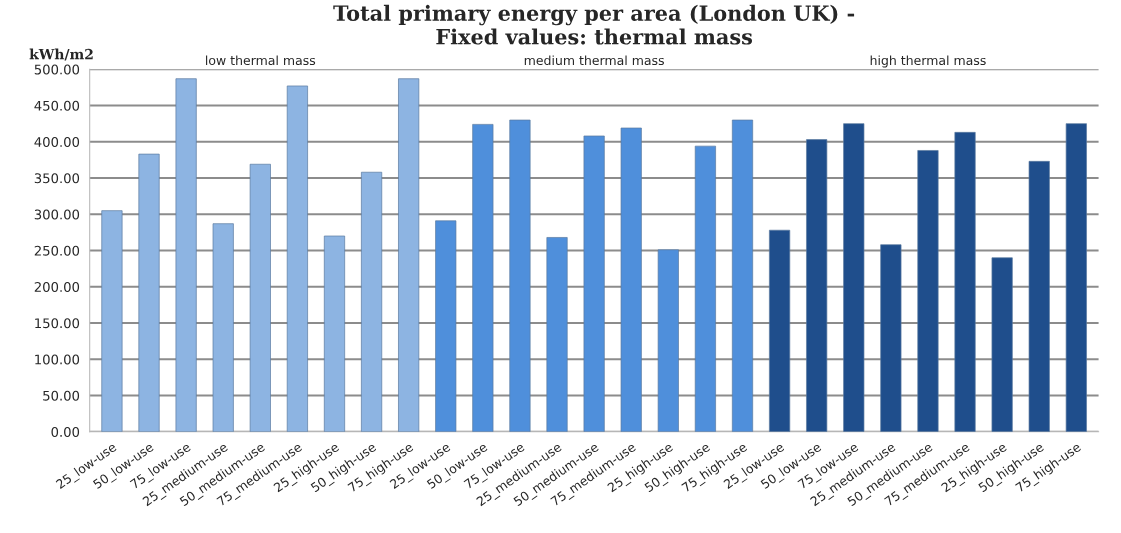  Describe the element at coordinates (57, 214) in the screenshot. I see `y-tick-label: 300.00` at that location.